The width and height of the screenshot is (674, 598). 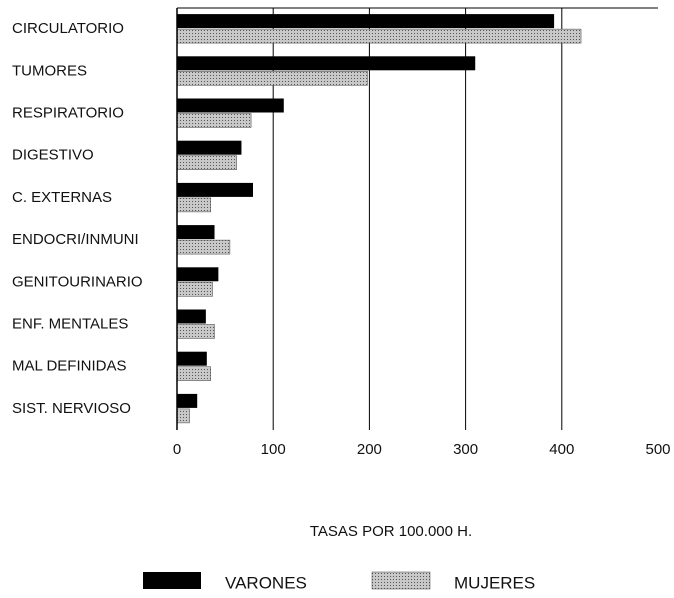 What do you see at coordinates (177, 449) in the screenshot?
I see `x-tick-label: 0` at bounding box center [177, 449].